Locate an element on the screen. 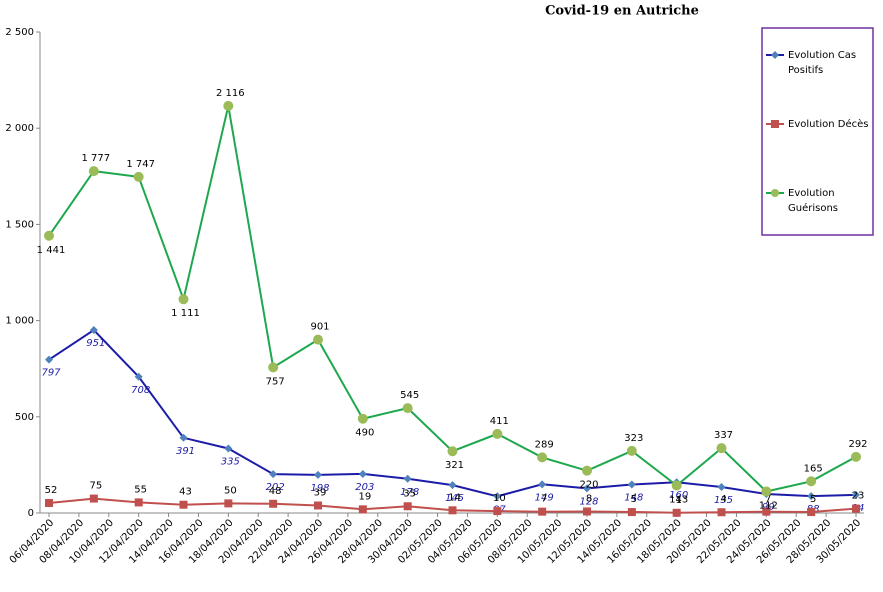  data-label: 951 is located at coordinates (95, 343).